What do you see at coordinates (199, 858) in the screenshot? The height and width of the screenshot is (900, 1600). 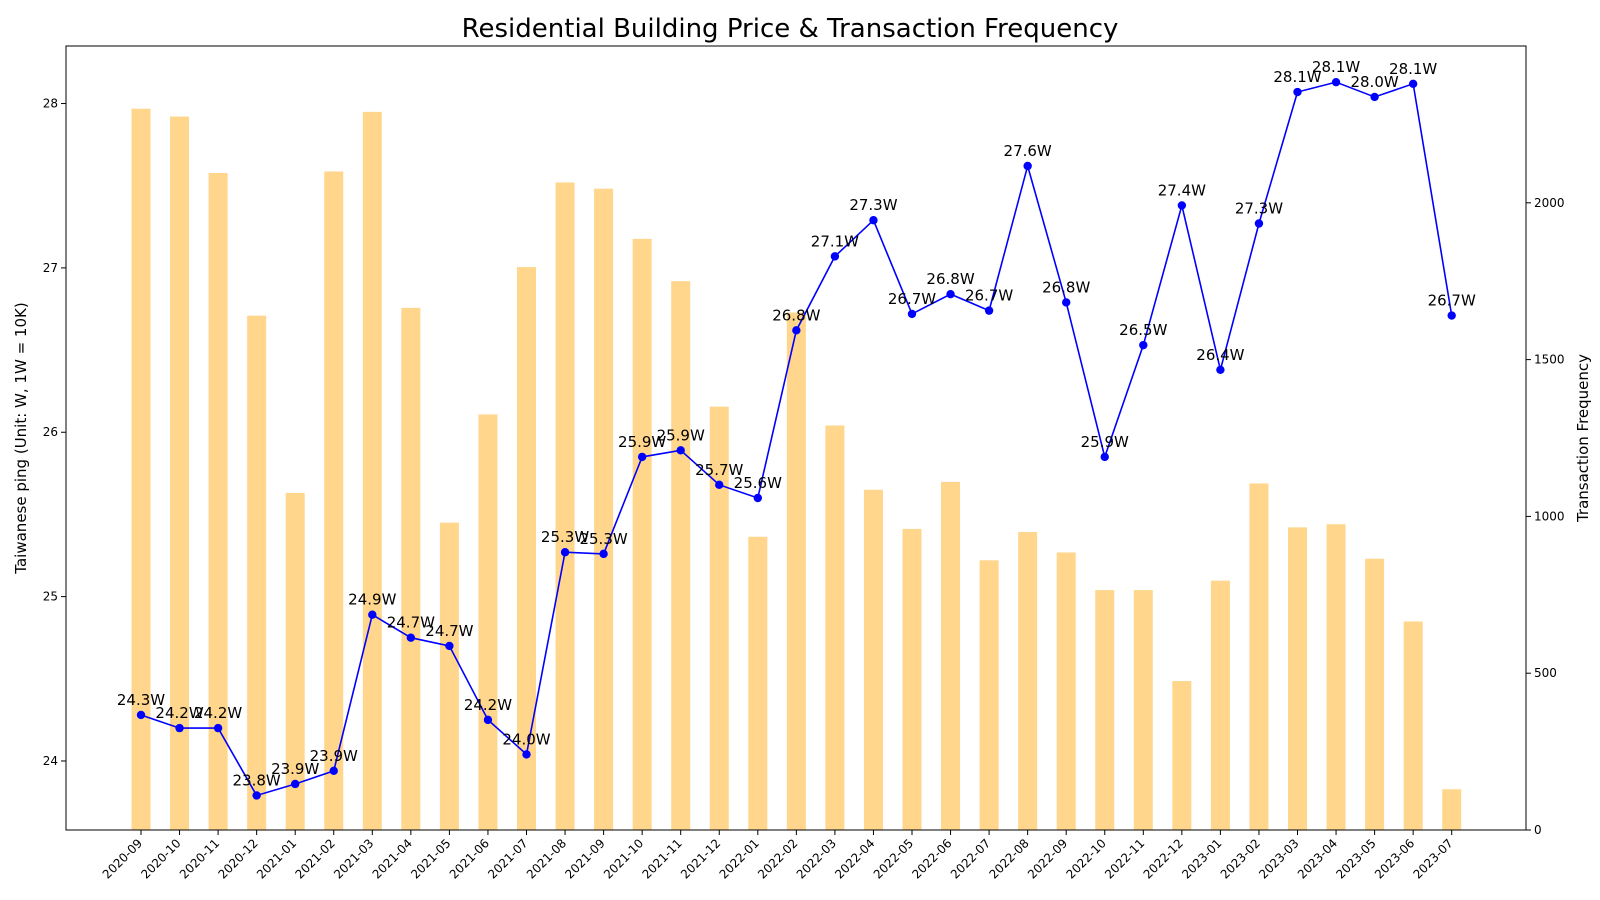 I see `x-tick-label: 2020-11` at bounding box center [199, 858].